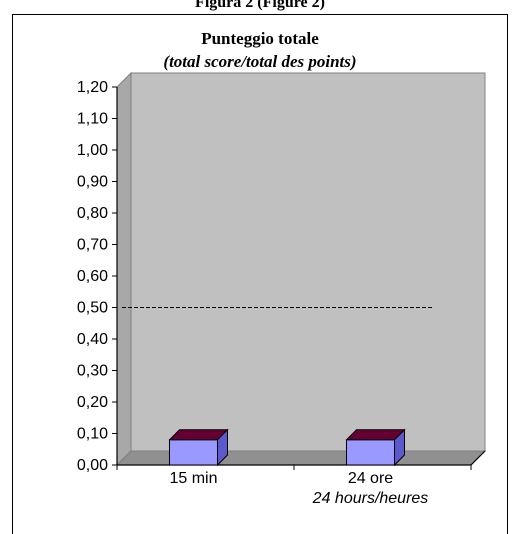 The width and height of the screenshot is (520, 534). What do you see at coordinates (370, 478) in the screenshot?
I see `x-category-label: 24 ore` at bounding box center [370, 478].